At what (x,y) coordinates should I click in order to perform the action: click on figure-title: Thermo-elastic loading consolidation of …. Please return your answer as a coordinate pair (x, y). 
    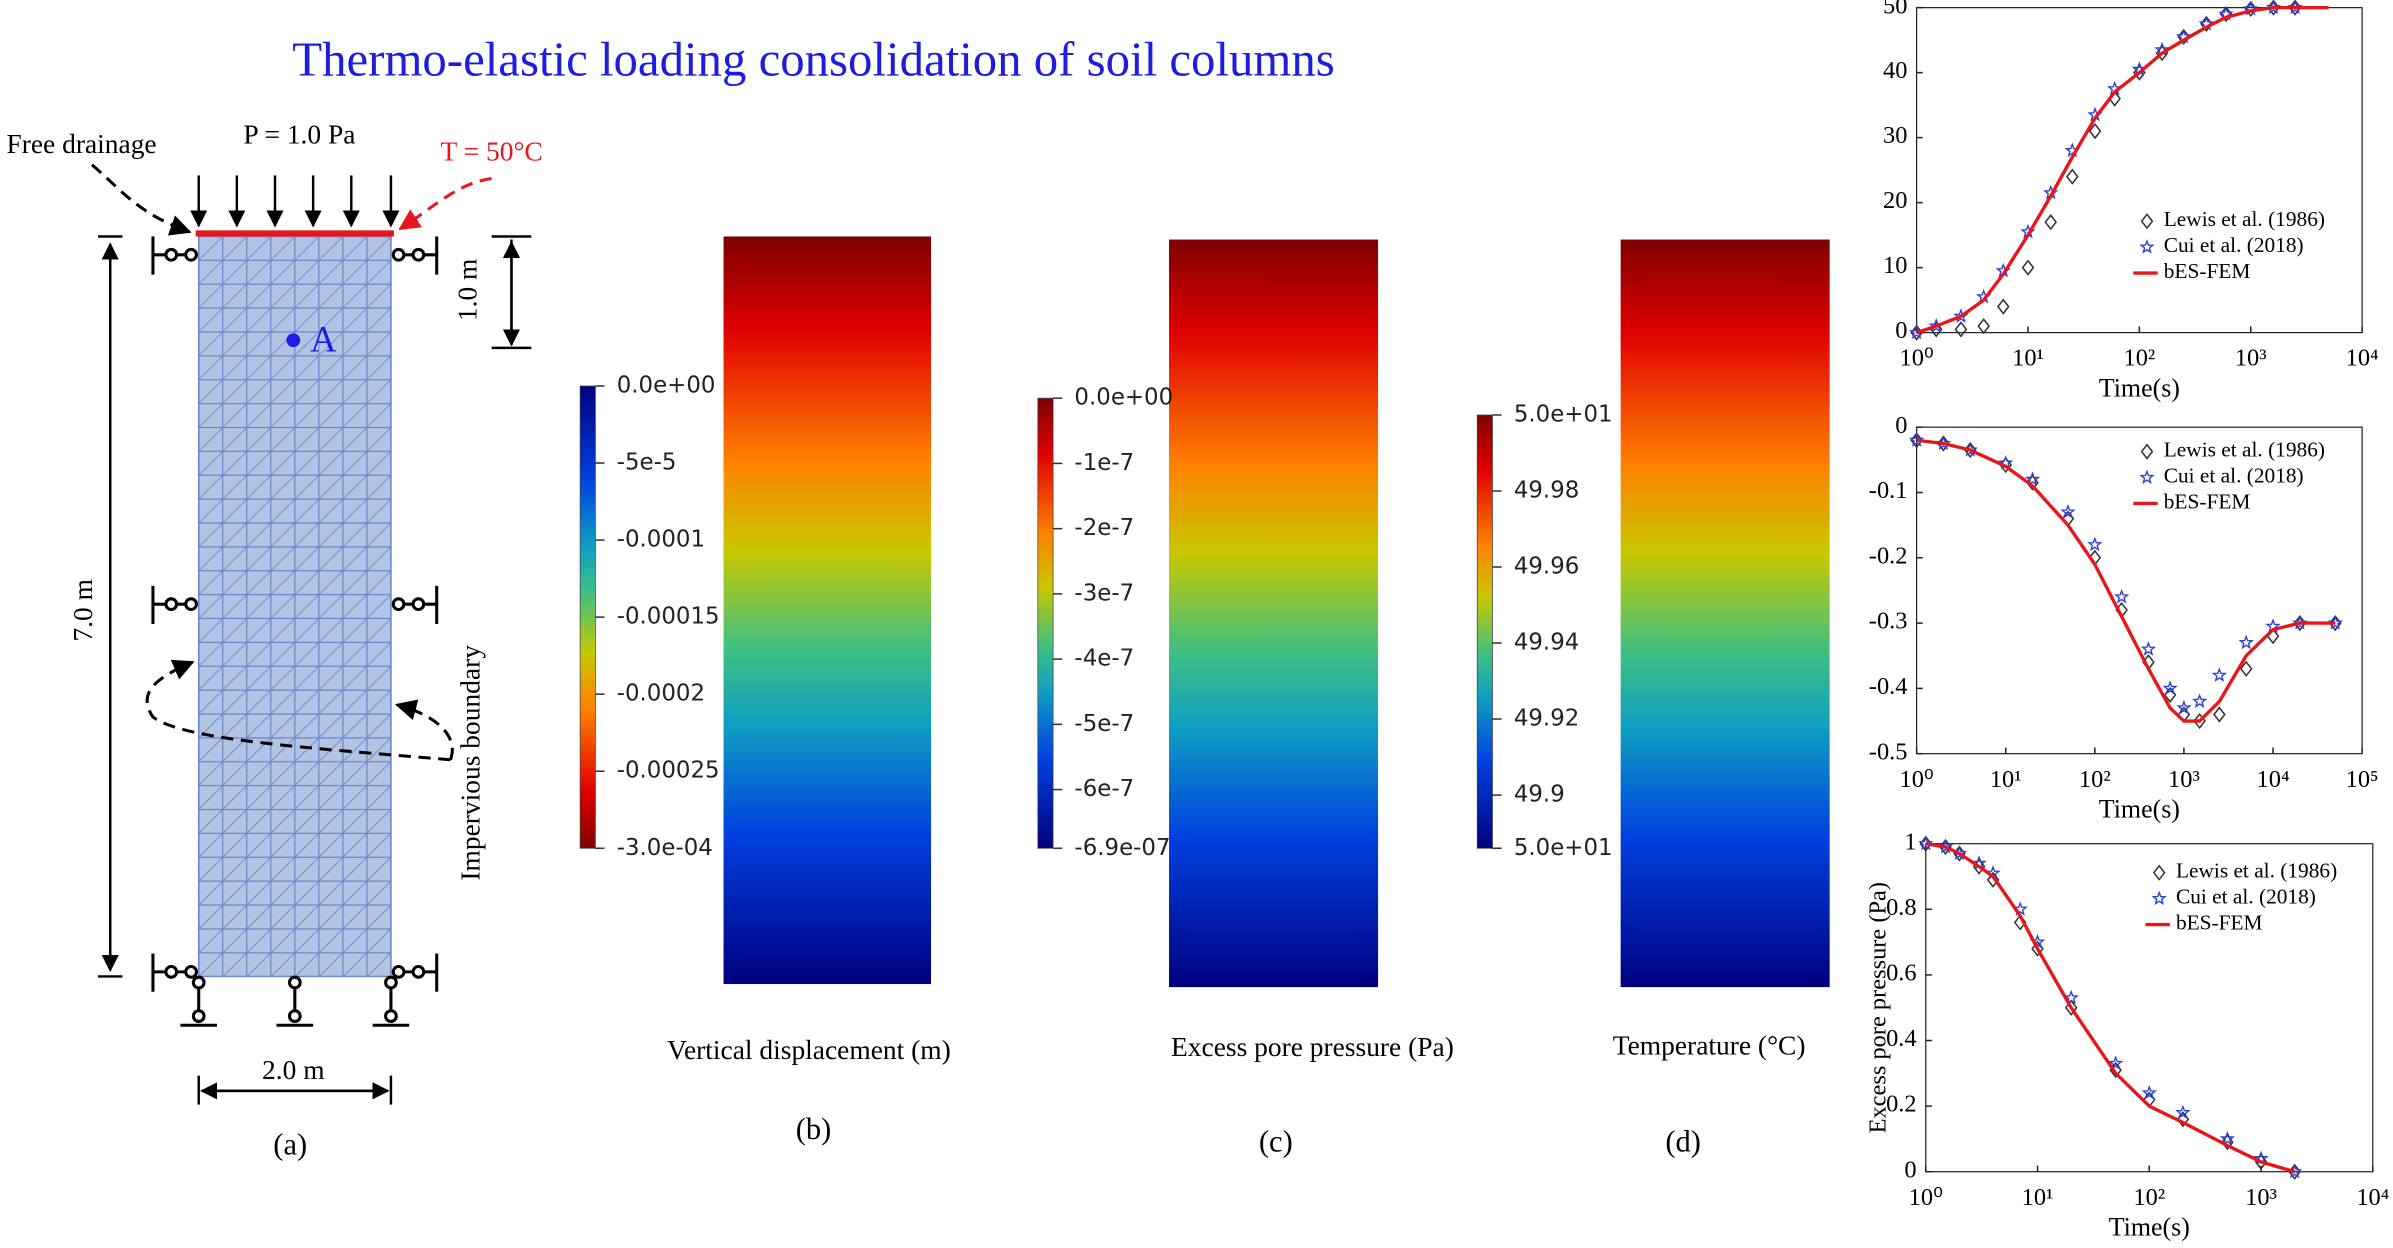
    Looking at the image, I should click on (813, 58).